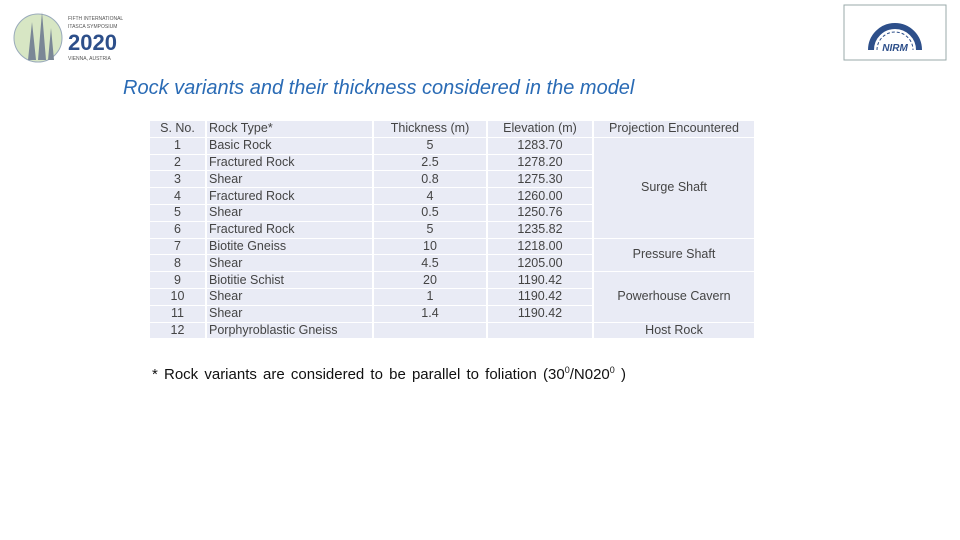  I want to click on header-cell: Thickness (m), so click(431, 129).